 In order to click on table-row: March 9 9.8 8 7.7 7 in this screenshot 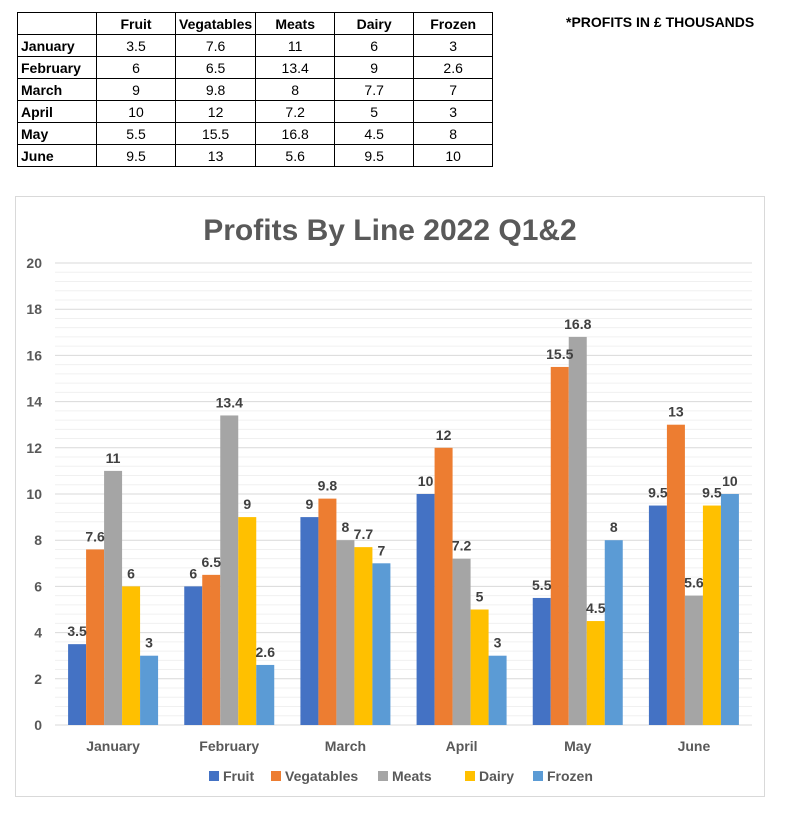, I will do `click(255, 89)`.